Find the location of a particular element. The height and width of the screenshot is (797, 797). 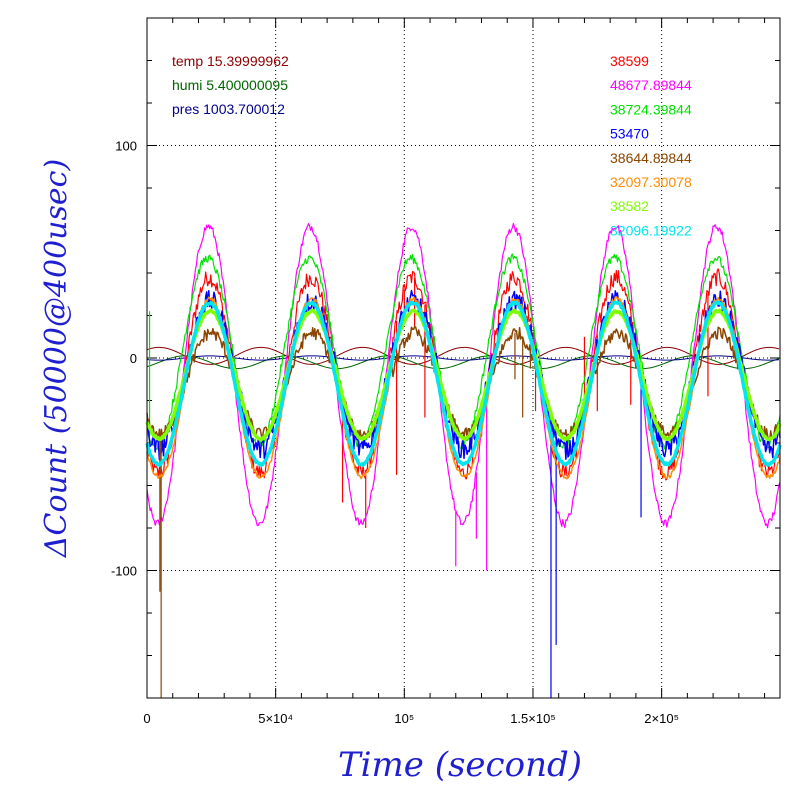

series-legend-entry: 48677.89844 is located at coordinates (651, 85).